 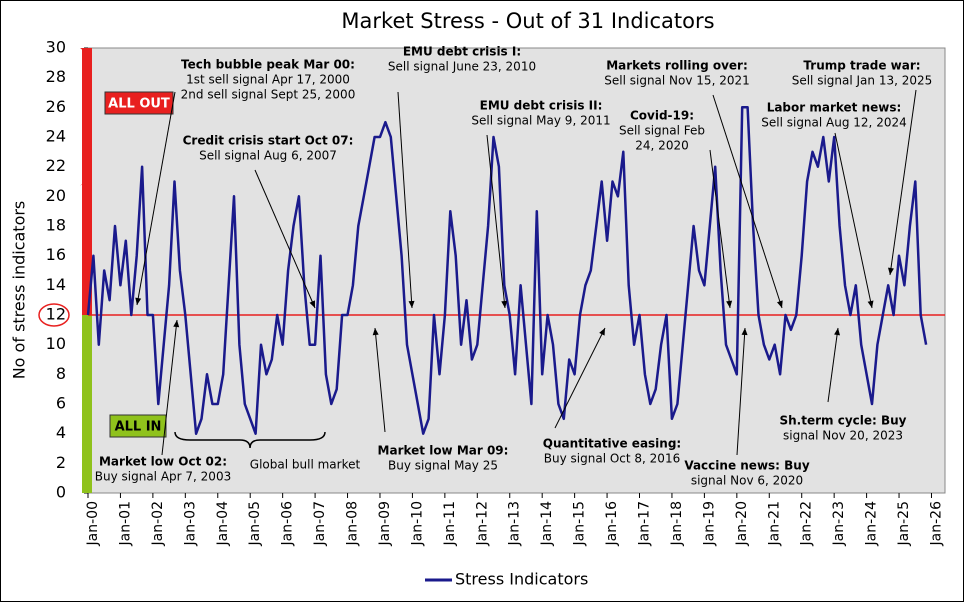 I want to click on x-tick-label: Jan-06, so click(x=288, y=524).